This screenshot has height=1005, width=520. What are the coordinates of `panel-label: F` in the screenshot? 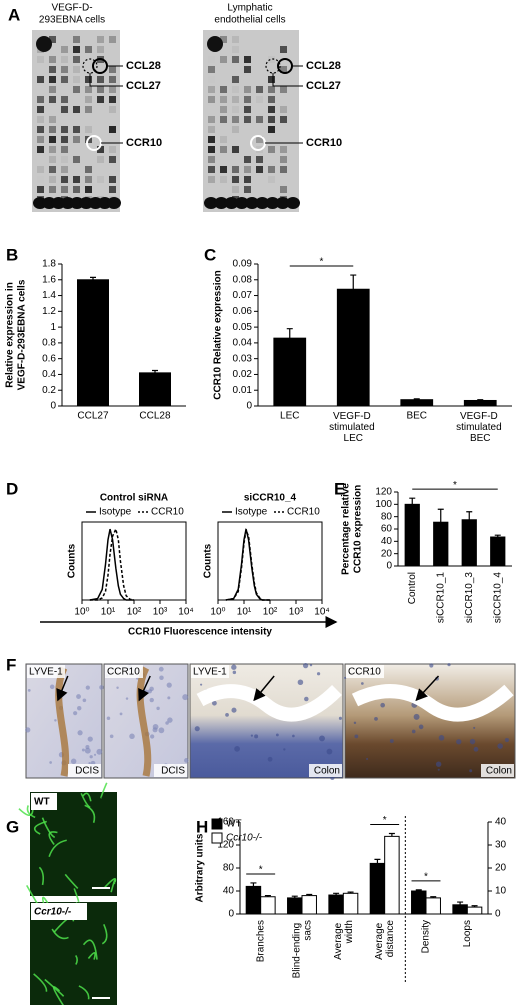 It's located at (11, 664).